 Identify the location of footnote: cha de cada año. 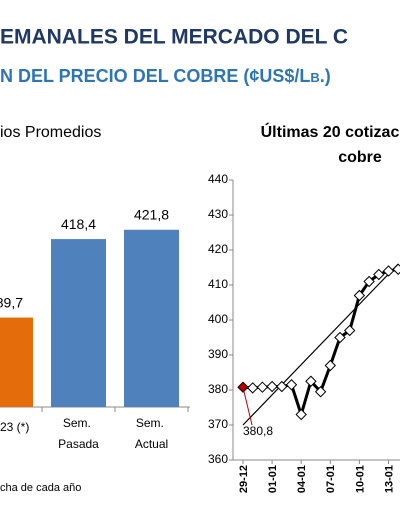
(40, 488).